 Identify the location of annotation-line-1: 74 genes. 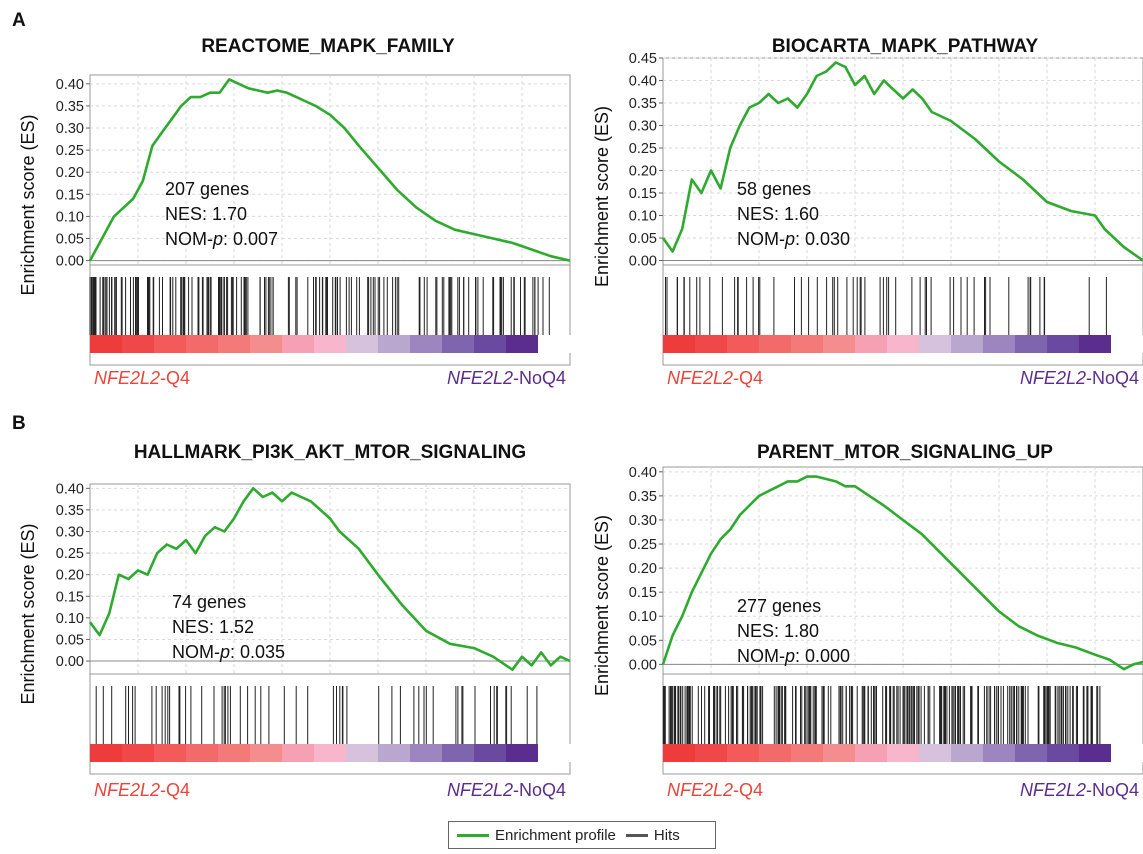
(209, 602).